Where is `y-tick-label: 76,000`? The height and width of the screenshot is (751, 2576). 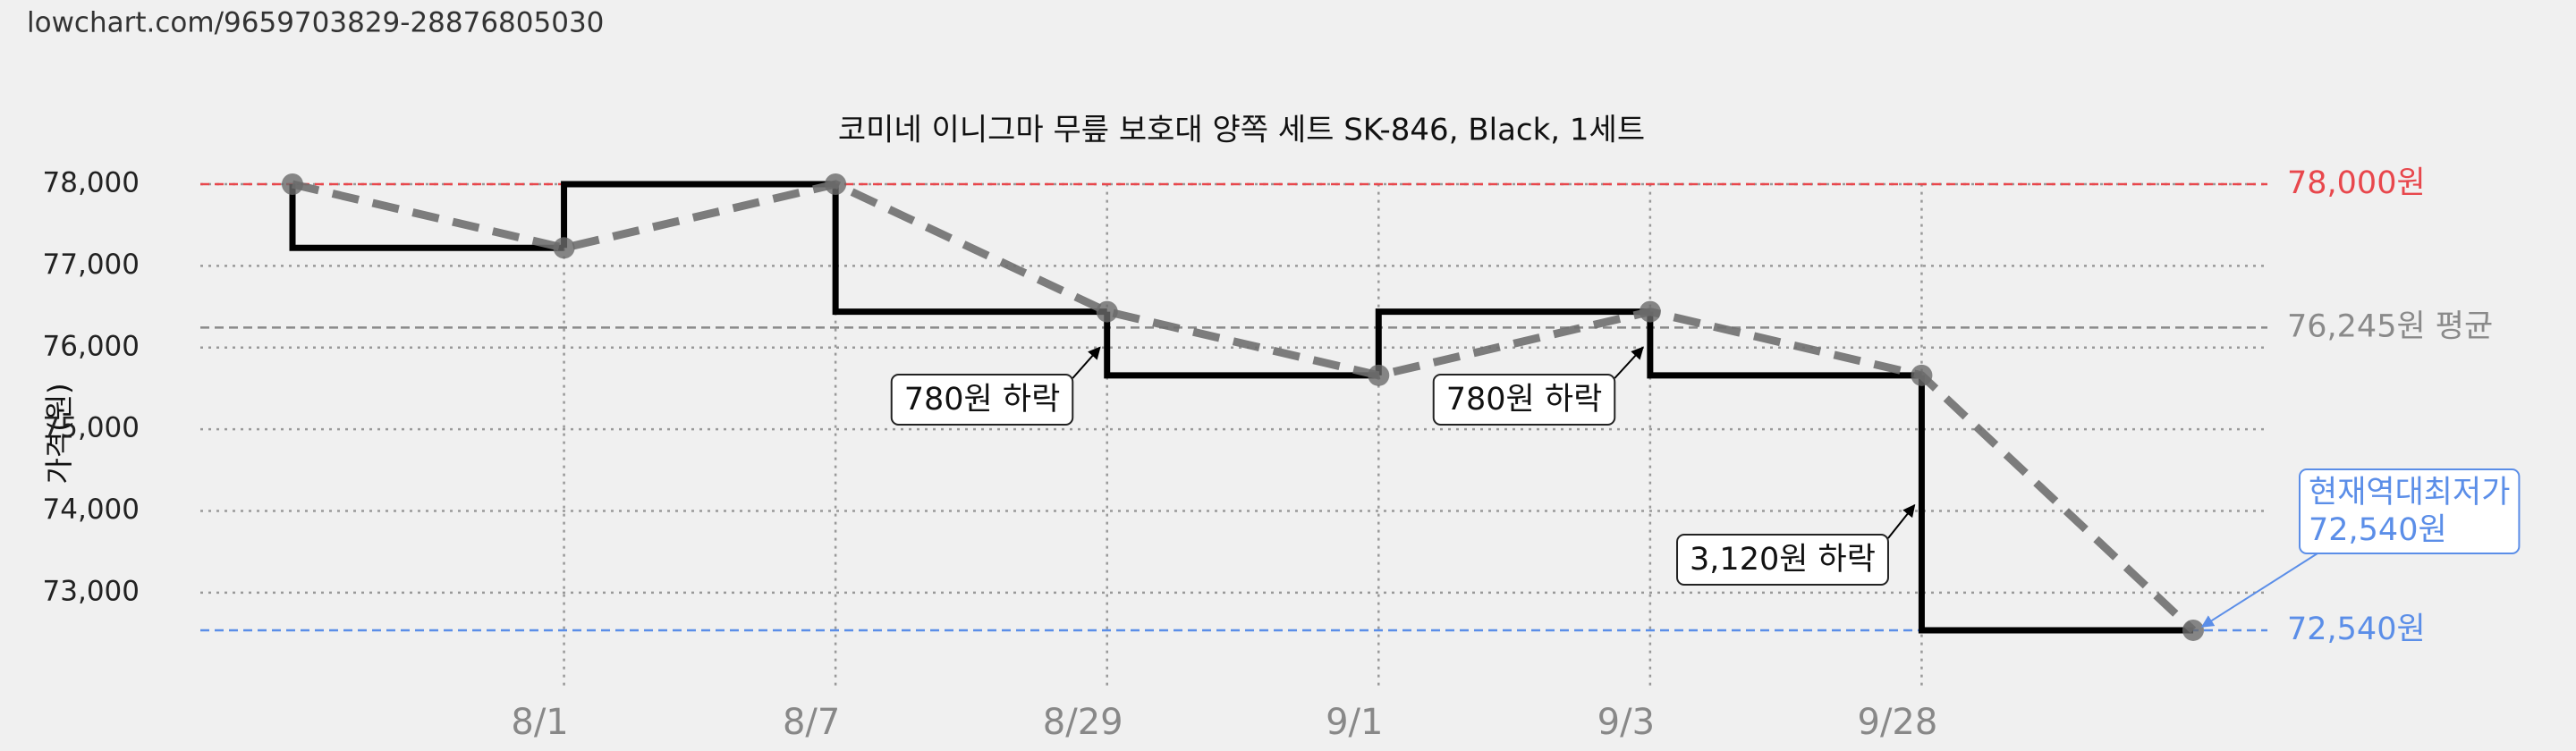 y-tick-label: 76,000 is located at coordinates (91, 346).